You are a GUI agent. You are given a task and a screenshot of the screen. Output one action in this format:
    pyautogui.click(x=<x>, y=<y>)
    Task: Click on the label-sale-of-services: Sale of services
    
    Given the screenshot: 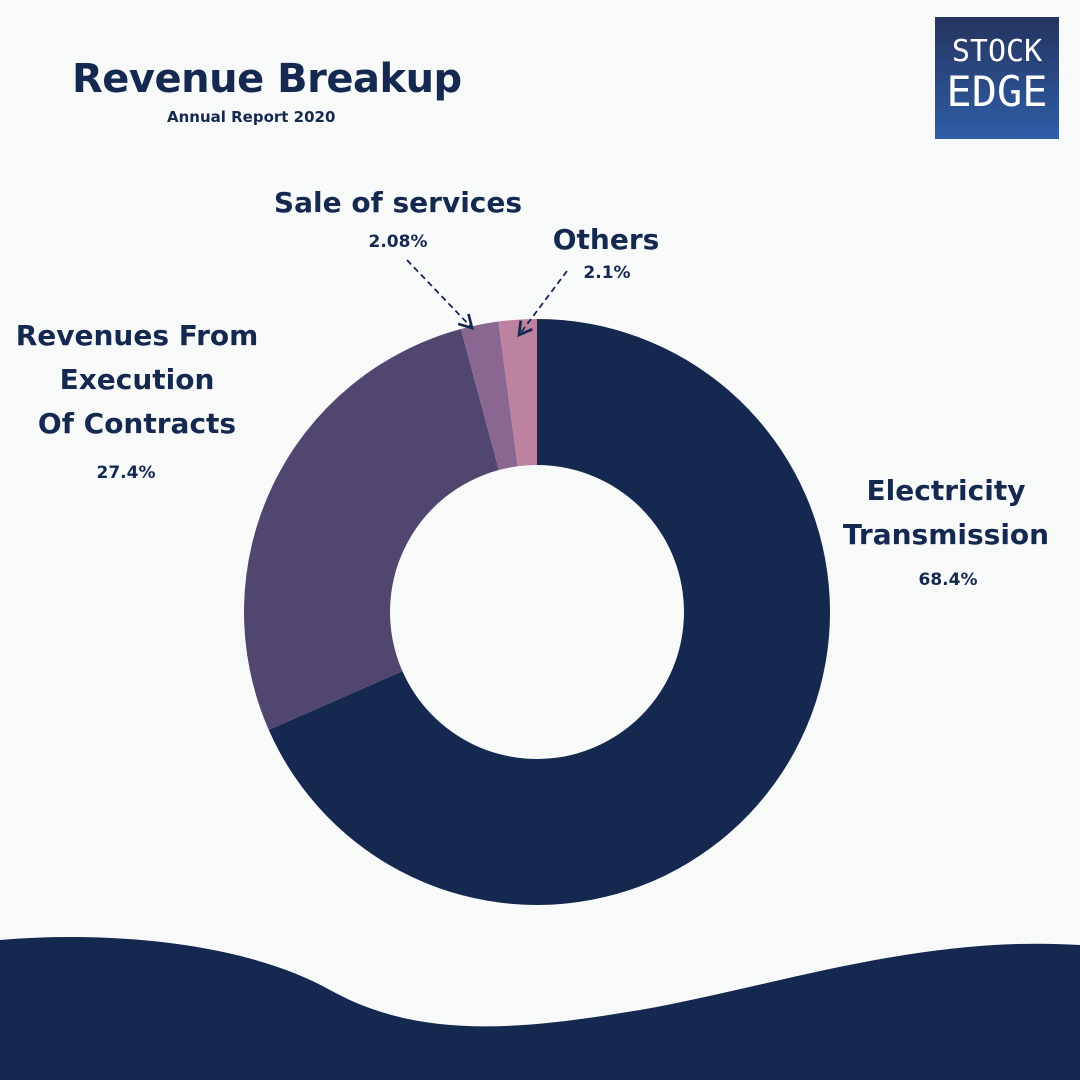 What is the action you would take?
    pyautogui.click(x=398, y=202)
    